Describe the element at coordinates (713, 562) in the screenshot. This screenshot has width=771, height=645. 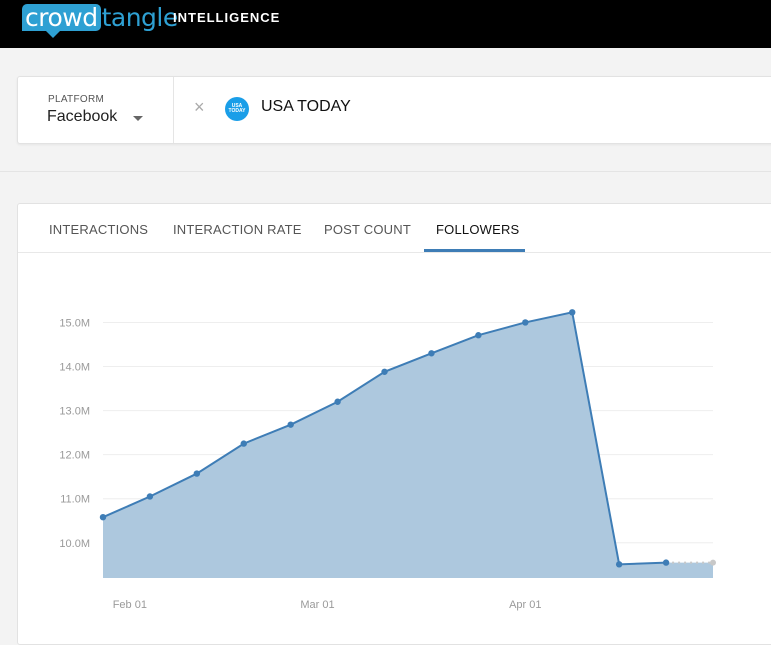
I see `projection-point` at that location.